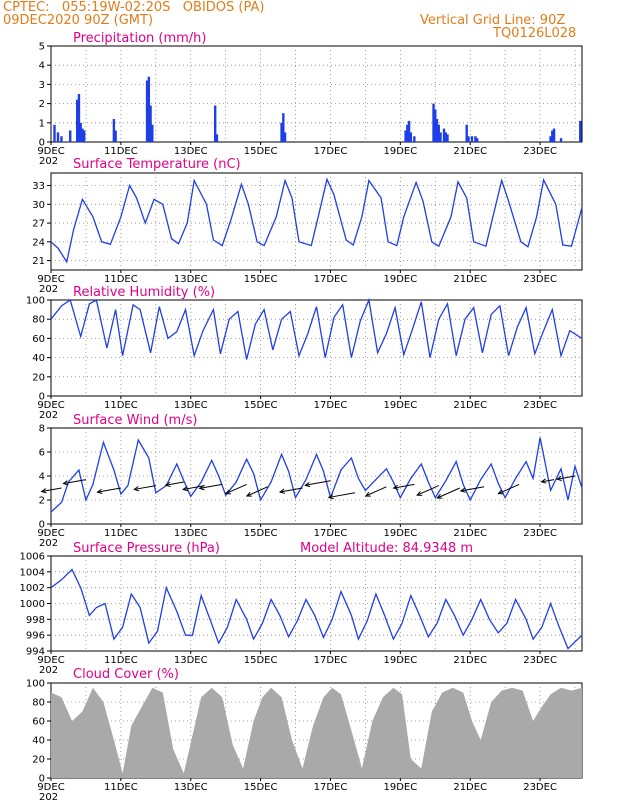 This screenshot has width=618, height=800. What do you see at coordinates (386, 548) in the screenshot?
I see `model-altitude: Model Altitude: 84.9348 m` at bounding box center [386, 548].